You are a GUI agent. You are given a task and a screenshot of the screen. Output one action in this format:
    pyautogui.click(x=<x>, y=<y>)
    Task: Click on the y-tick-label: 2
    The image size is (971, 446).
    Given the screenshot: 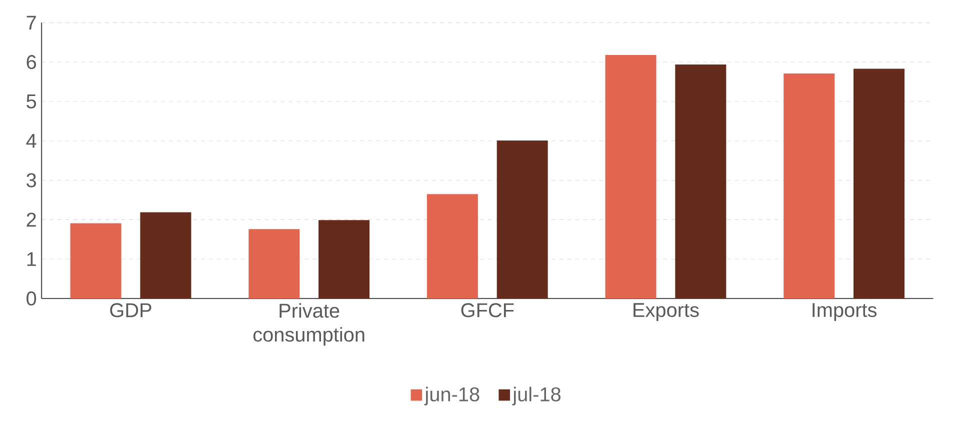 What is the action you would take?
    pyautogui.click(x=31, y=219)
    